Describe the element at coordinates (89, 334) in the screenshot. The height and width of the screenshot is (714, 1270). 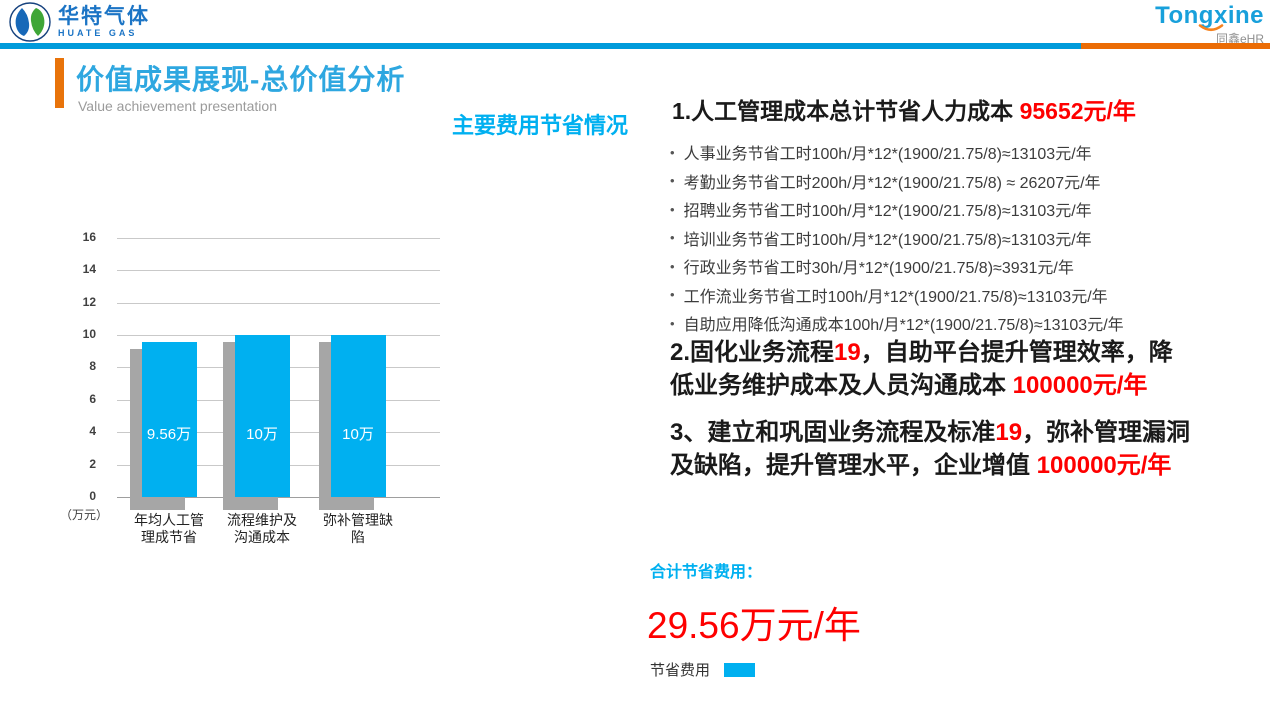
I see `y-axis-tick: 10` at that location.